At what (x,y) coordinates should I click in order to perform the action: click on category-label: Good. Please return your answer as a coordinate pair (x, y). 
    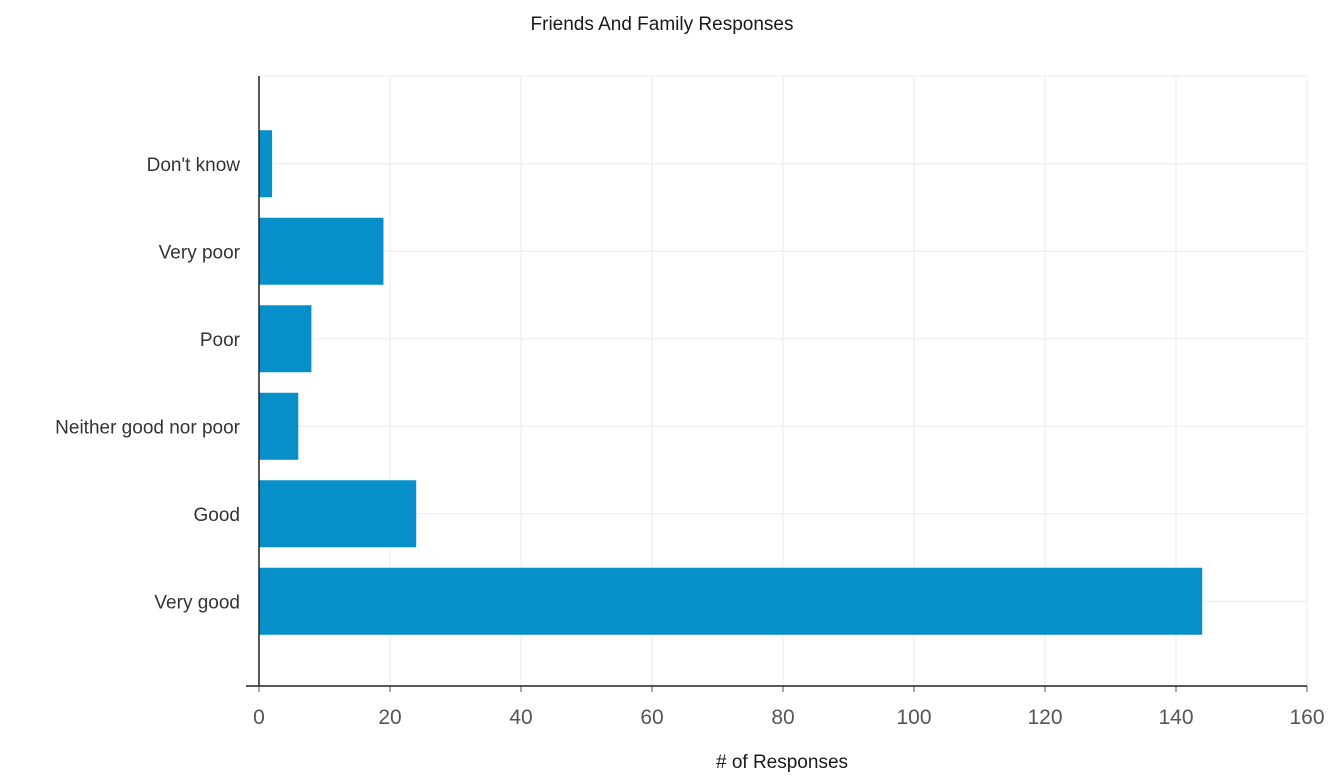
    Looking at the image, I should click on (217, 515).